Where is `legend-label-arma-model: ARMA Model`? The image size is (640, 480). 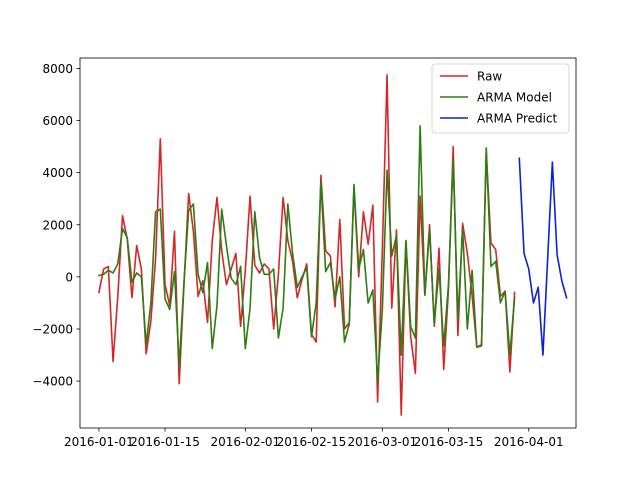
legend-label-arma-model: ARMA Model is located at coordinates (514, 98).